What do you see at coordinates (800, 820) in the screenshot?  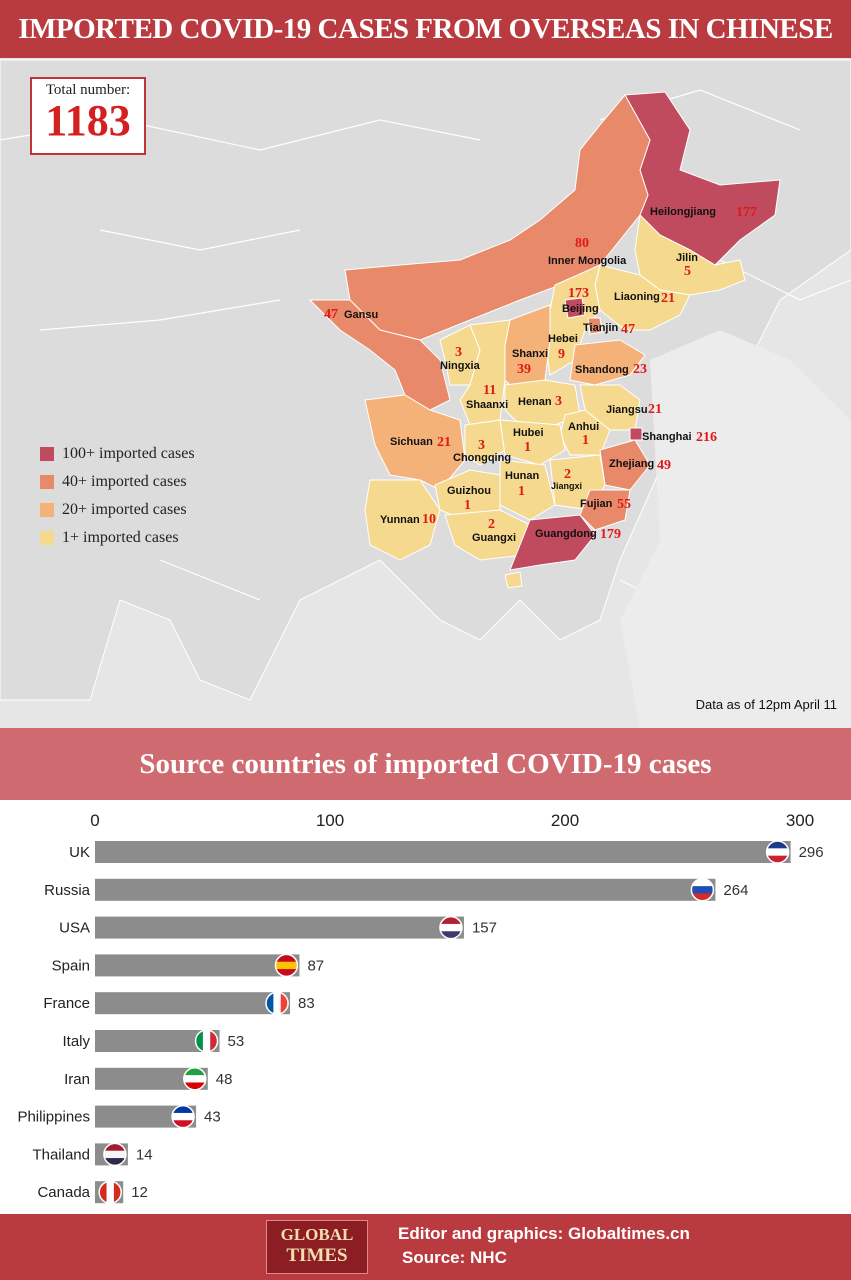 I see `x-tick-label: 300` at bounding box center [800, 820].